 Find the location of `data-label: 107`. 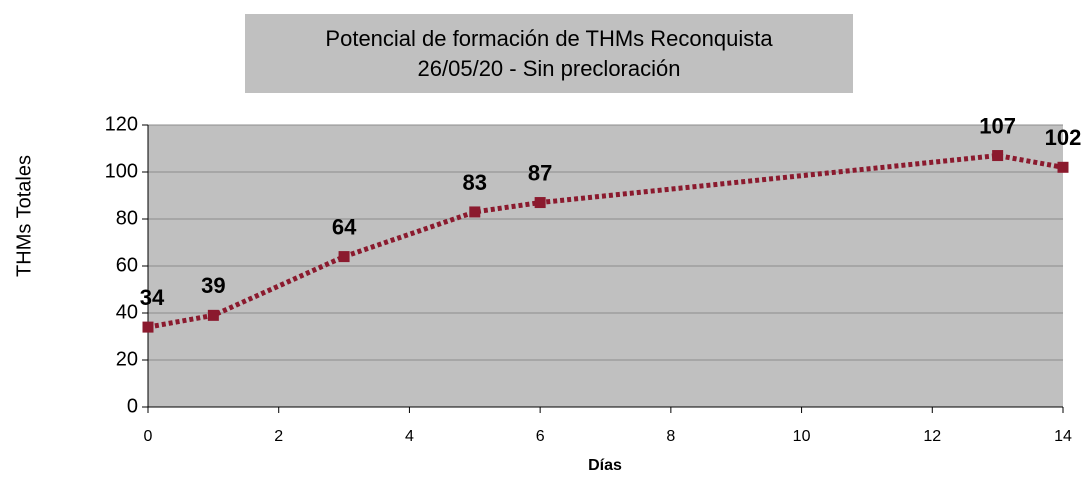

data-label: 107 is located at coordinates (997, 125).